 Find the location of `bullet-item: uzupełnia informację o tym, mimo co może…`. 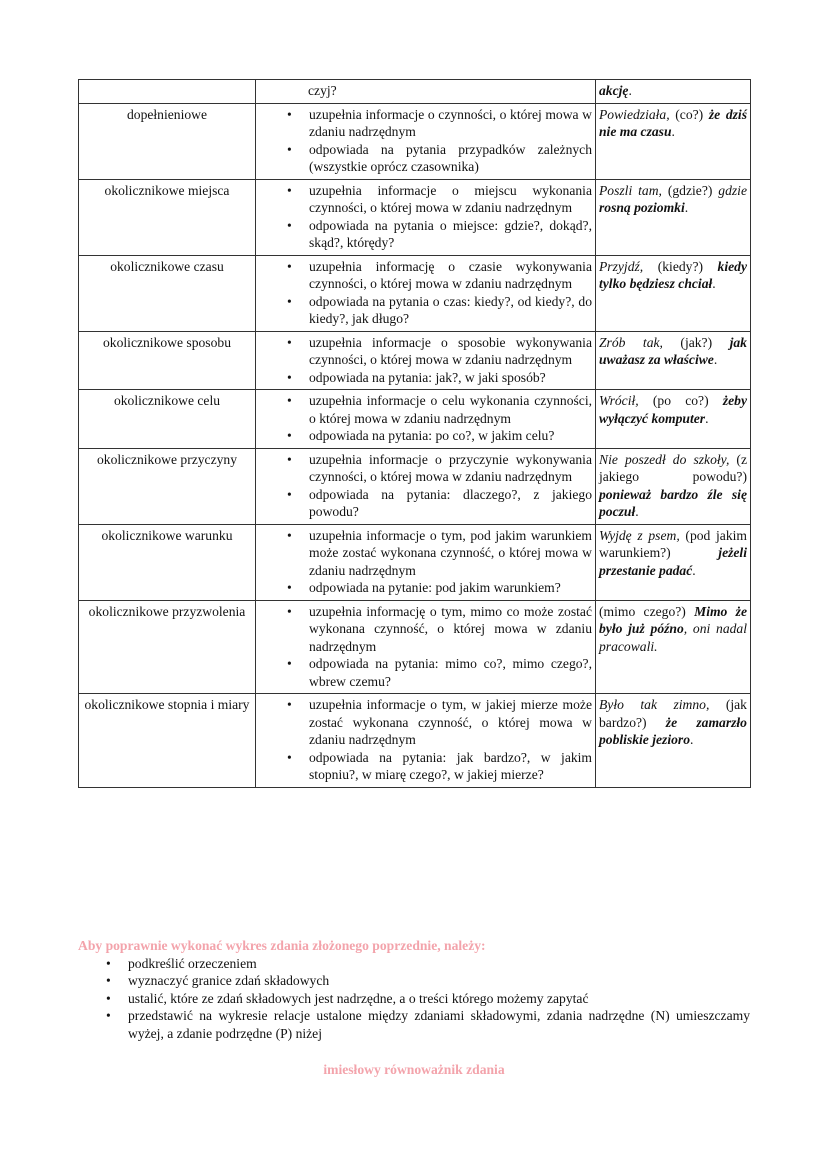

bullet-item: uzupełnia informację o tym, mimo co może… is located at coordinates (439, 629).